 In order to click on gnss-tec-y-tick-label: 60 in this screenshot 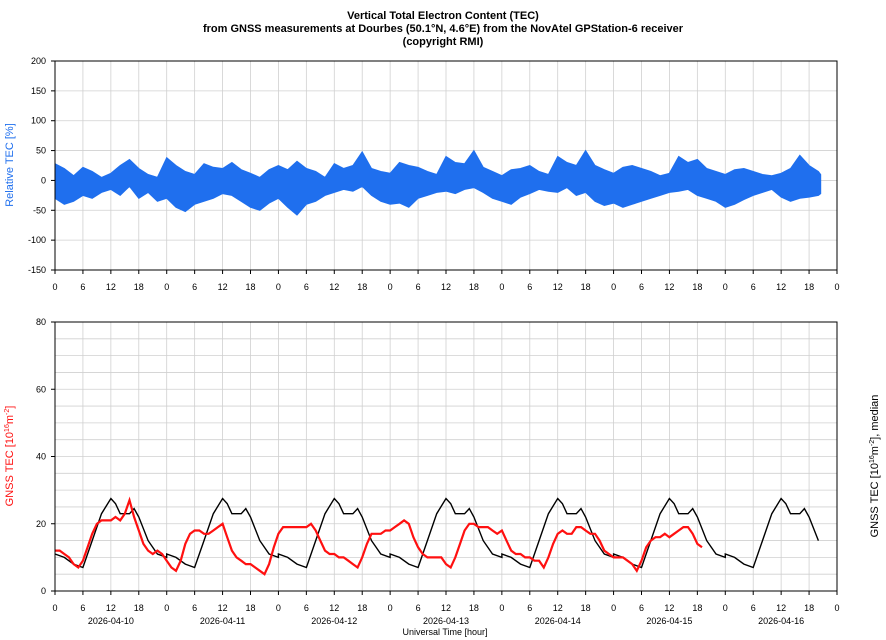, I will do `click(41, 389)`.